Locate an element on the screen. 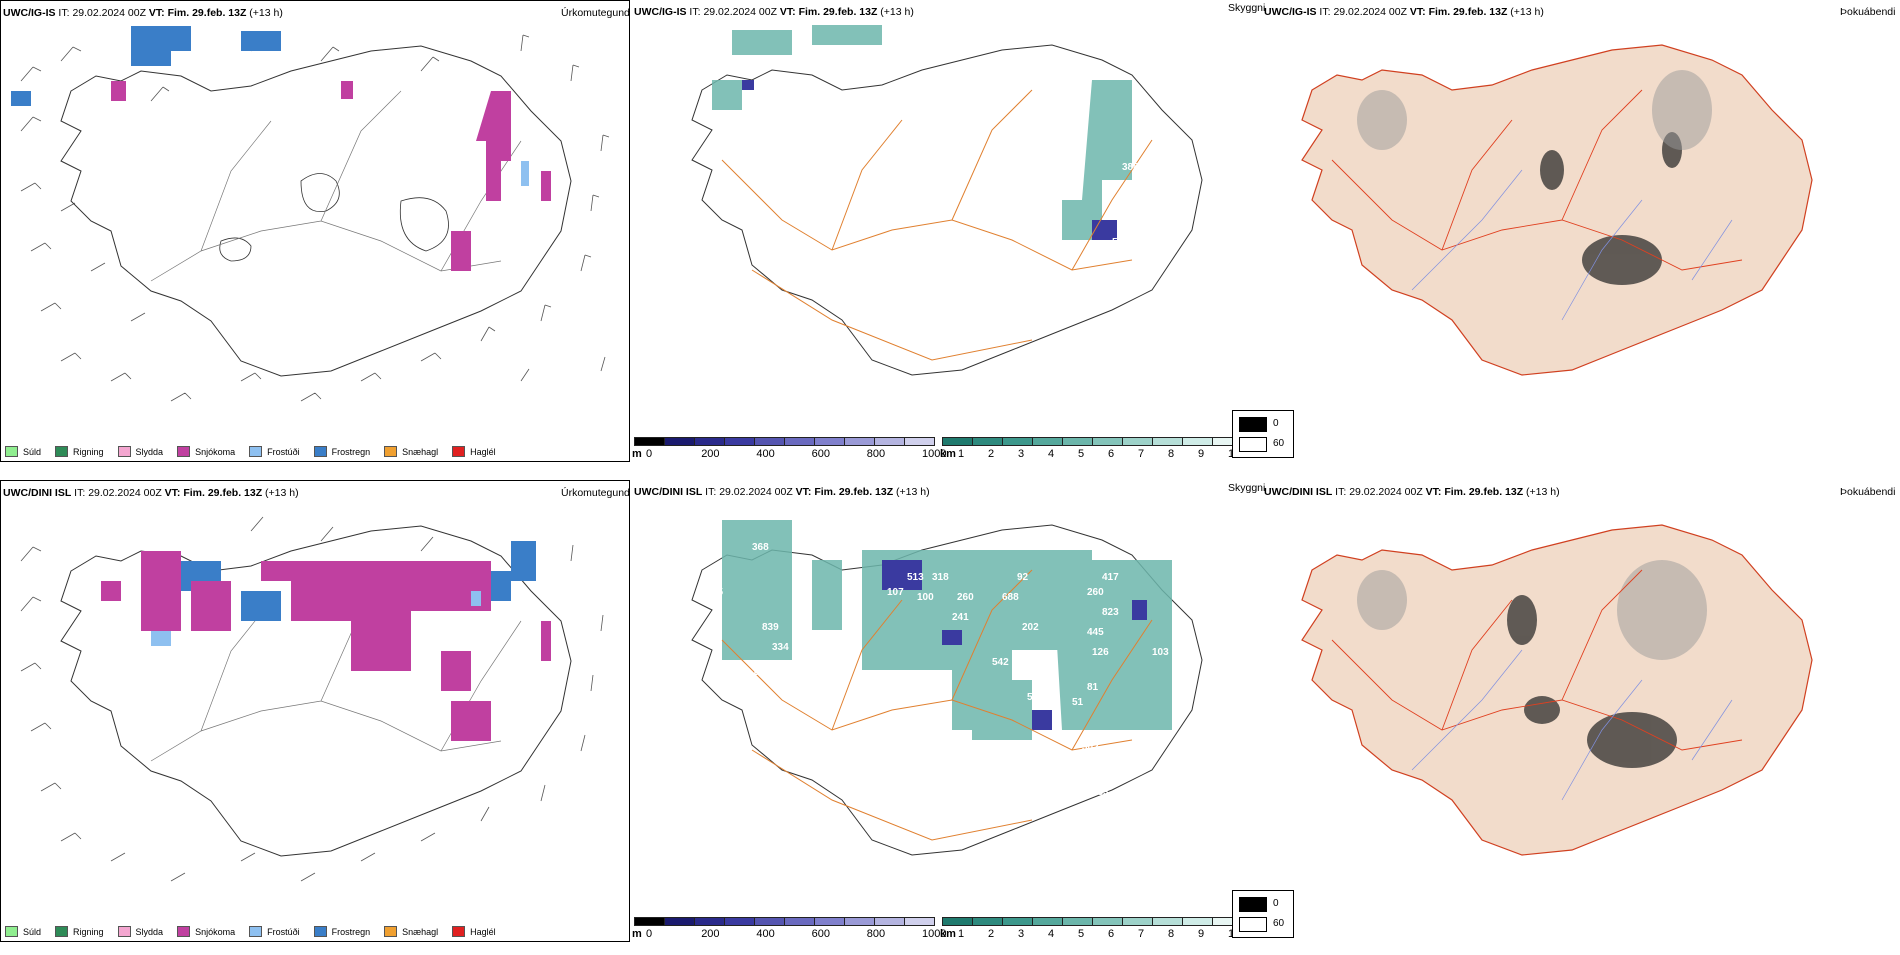  colorbar-unit: m is located at coordinates (637, 934).